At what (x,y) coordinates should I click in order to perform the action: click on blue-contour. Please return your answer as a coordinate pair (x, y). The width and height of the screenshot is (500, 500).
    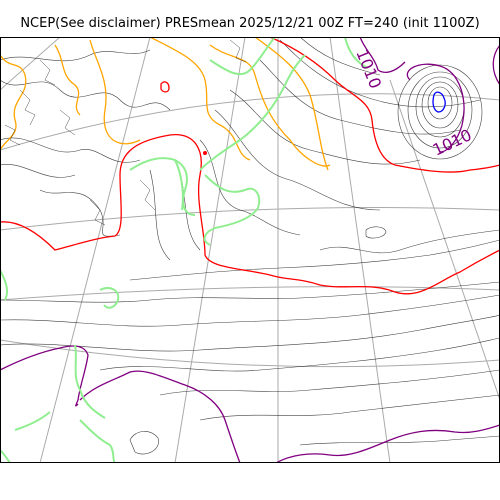
    Looking at the image, I should click on (439, 102).